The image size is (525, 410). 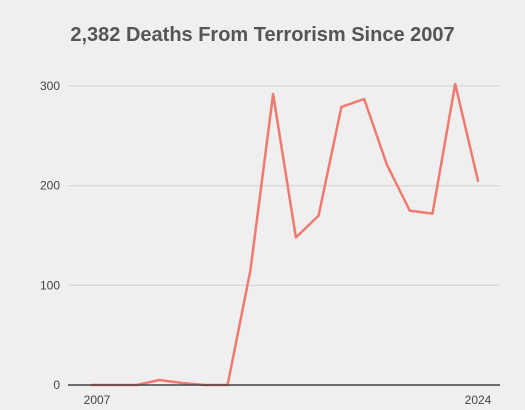 What do you see at coordinates (50, 86) in the screenshot?
I see `y-tick-label: 300` at bounding box center [50, 86].